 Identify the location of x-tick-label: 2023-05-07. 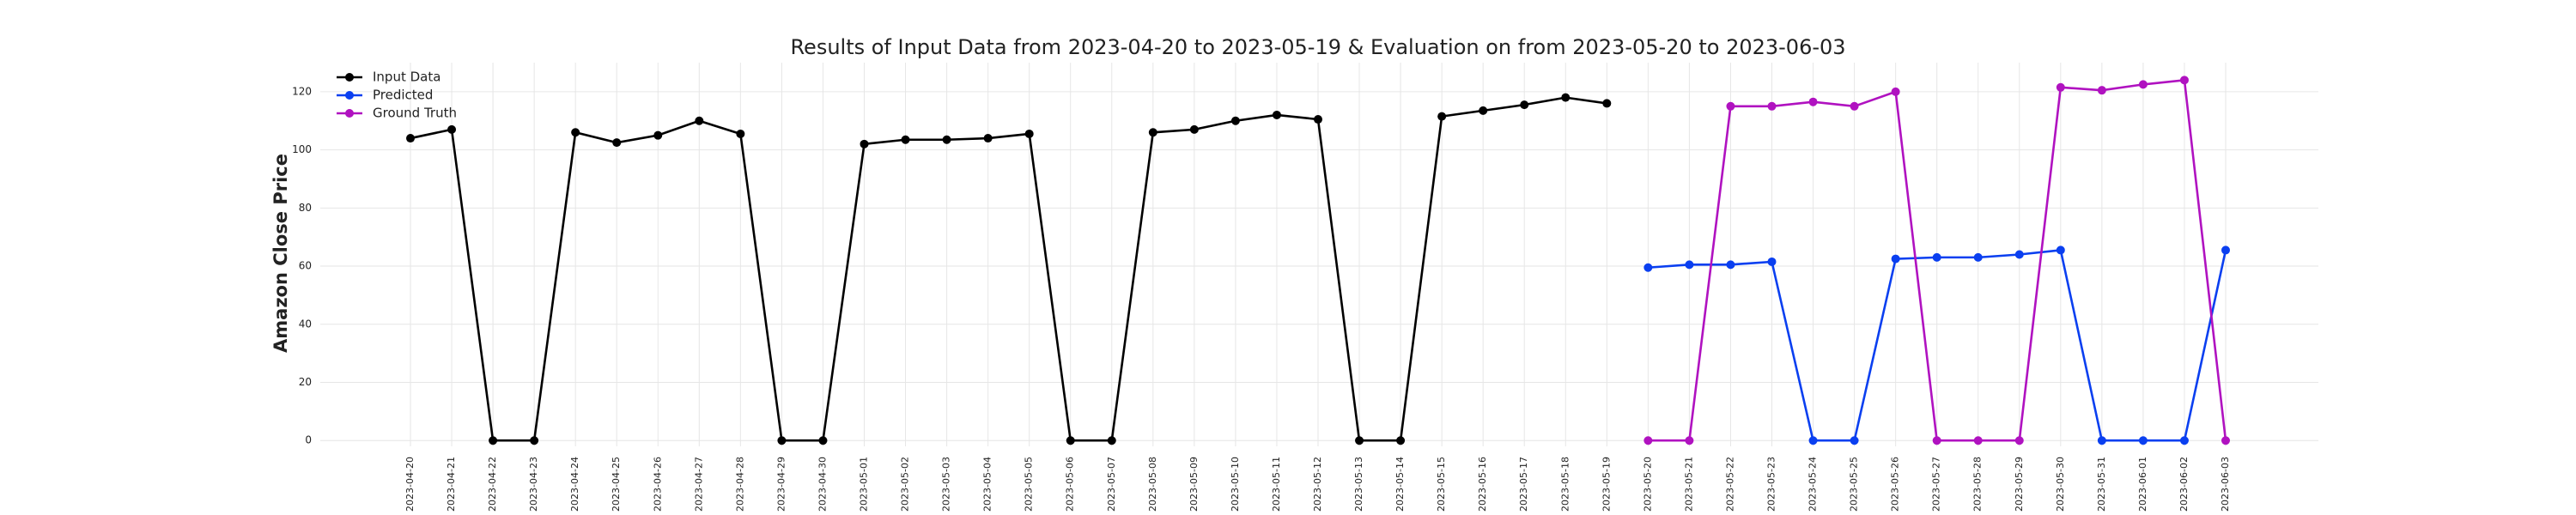
(1111, 484).